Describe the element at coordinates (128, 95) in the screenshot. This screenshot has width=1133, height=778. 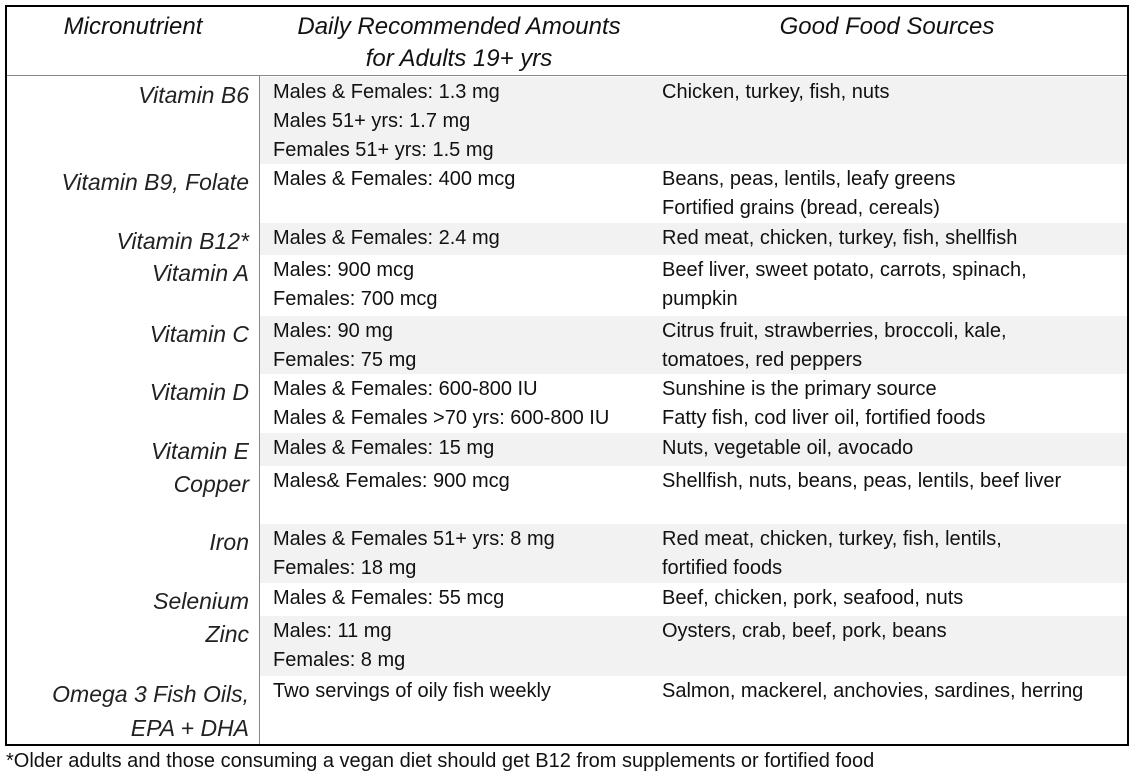
I see `micronutrient: Vitamin B6` at that location.